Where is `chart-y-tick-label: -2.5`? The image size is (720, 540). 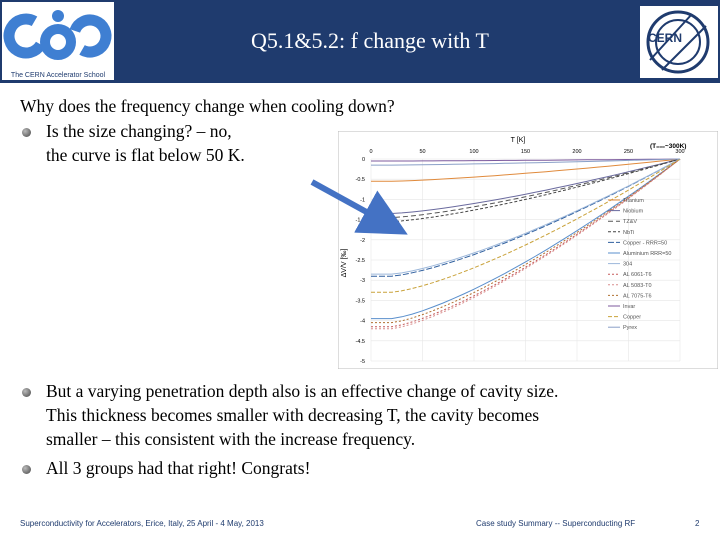
chart-y-tick-label: -2.5 is located at coordinates (360, 261).